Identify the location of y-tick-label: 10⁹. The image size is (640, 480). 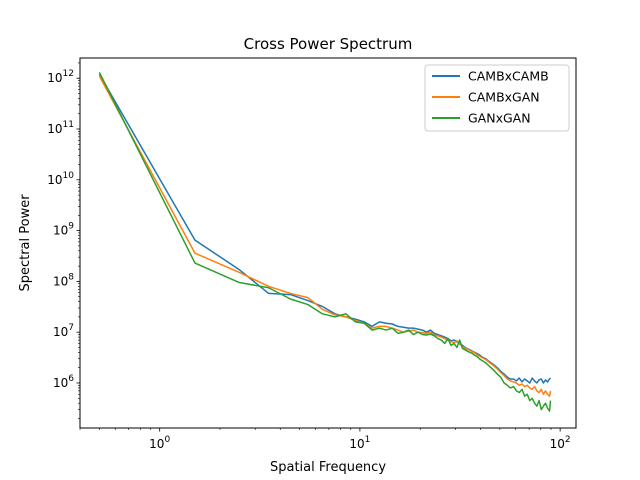
(63, 230).